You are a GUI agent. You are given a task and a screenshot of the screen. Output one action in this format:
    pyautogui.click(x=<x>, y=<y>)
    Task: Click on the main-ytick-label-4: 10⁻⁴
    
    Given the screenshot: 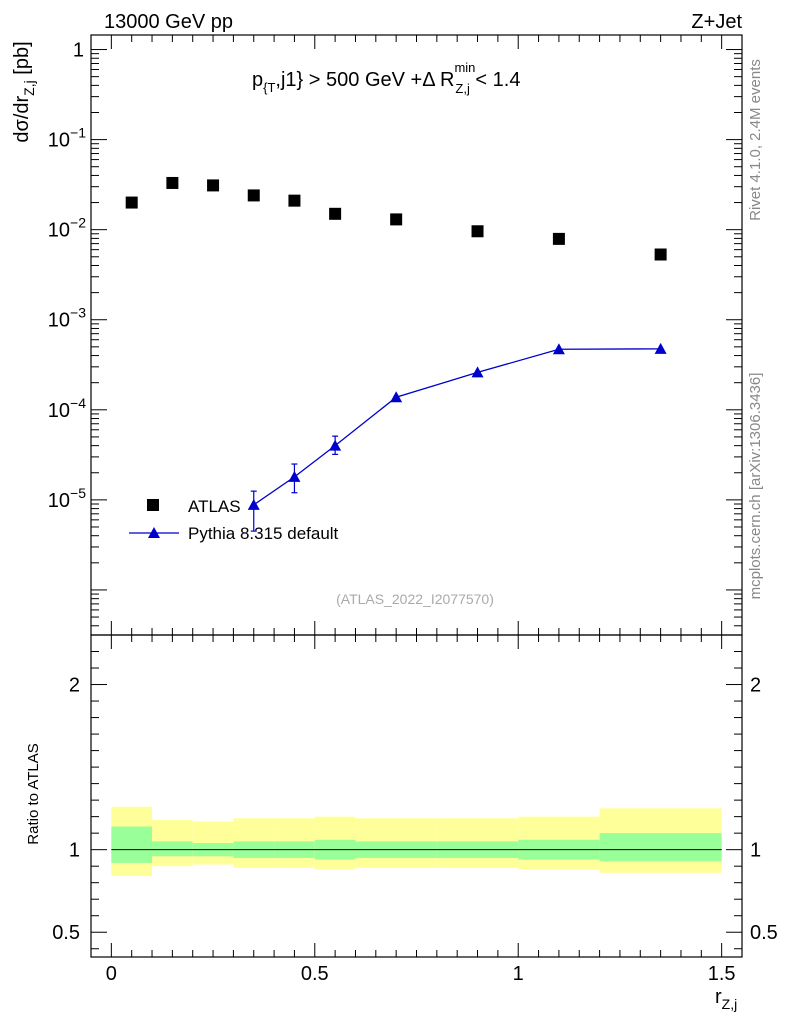 What is the action you would take?
    pyautogui.click(x=67, y=408)
    